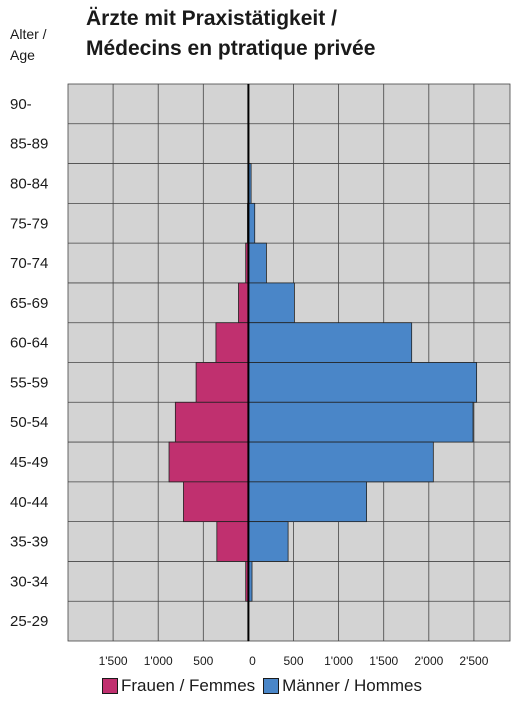  What do you see at coordinates (29, 542) in the screenshot?
I see `age-tick-label: 35-39` at bounding box center [29, 542].